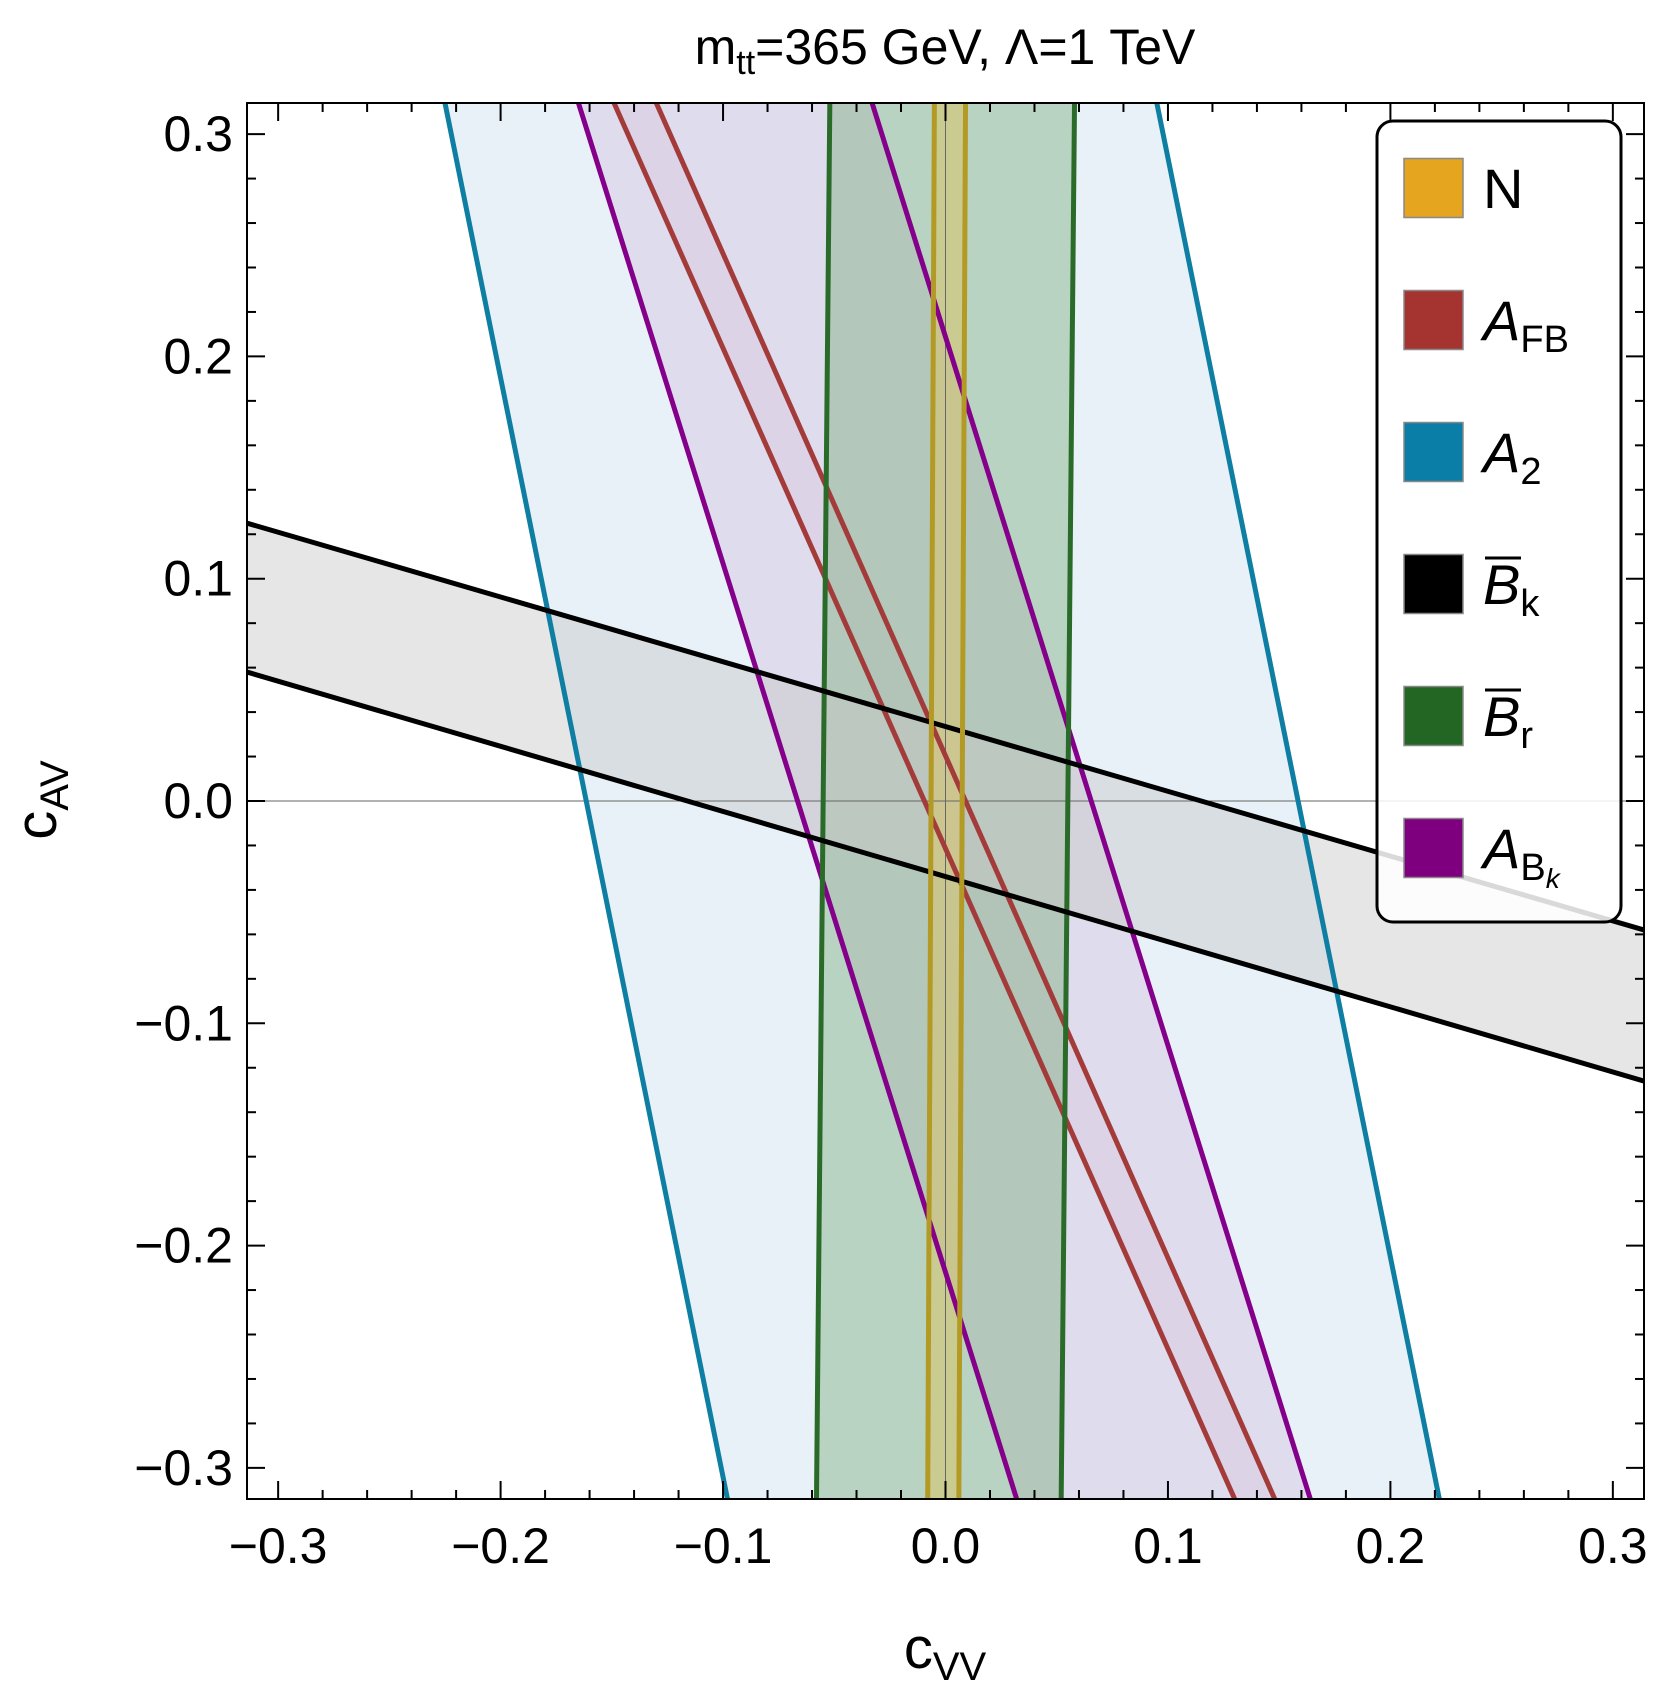 This screenshot has height=1690, width=1667. What do you see at coordinates (36, 825) in the screenshot?
I see `y-axis-label-main: c` at bounding box center [36, 825].